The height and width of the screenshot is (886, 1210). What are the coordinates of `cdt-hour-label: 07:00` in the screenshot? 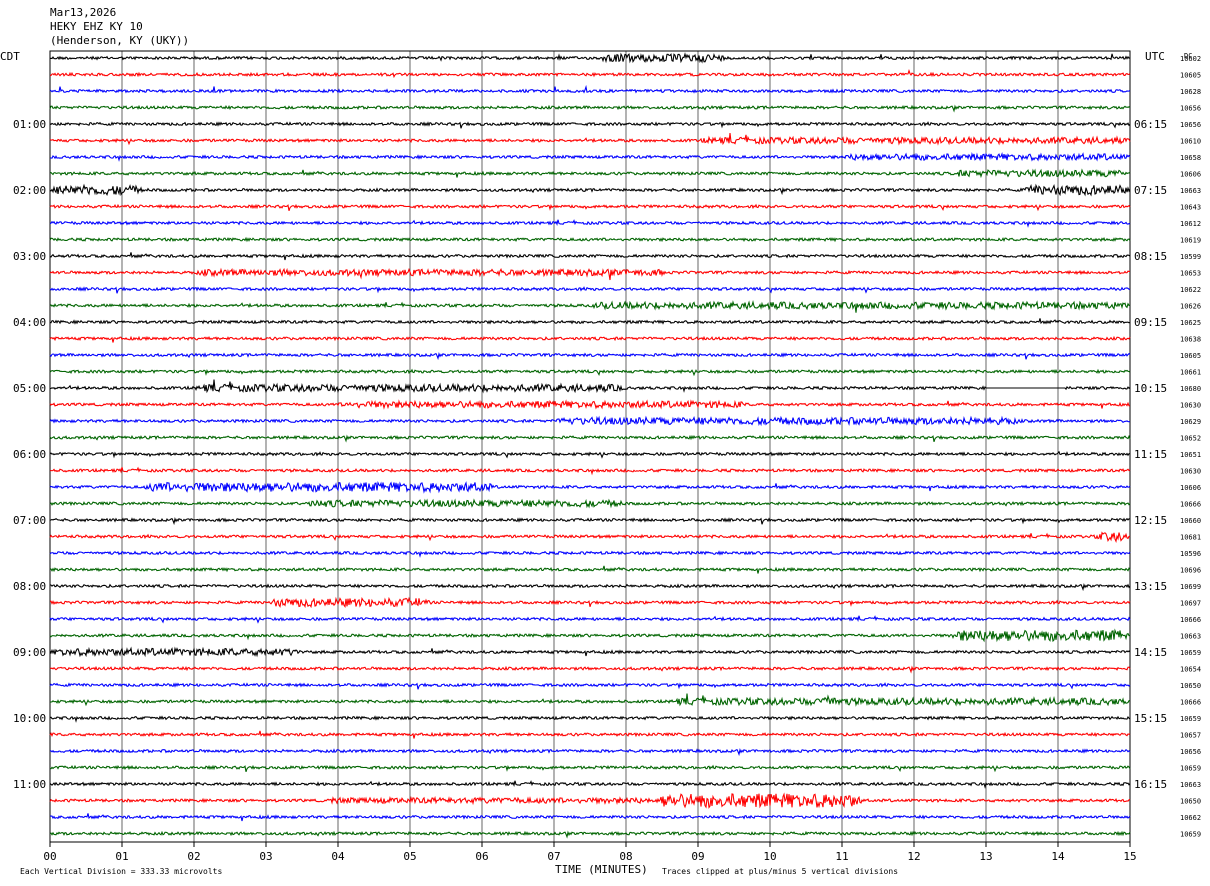 It's located at (29, 520).